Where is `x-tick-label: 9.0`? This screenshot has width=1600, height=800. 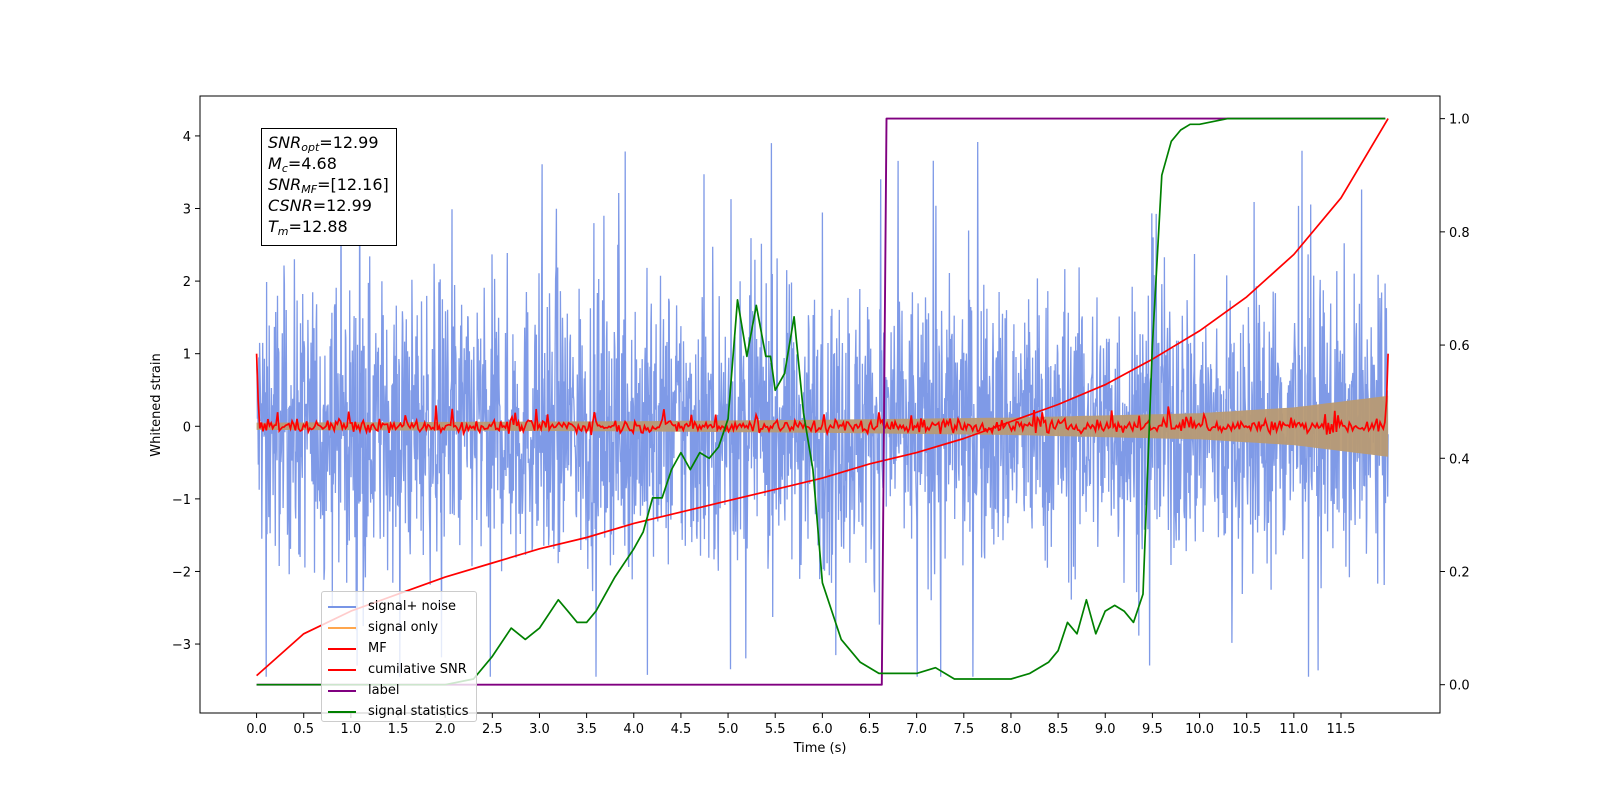
x-tick-label: 9.0 is located at coordinates (1105, 729).